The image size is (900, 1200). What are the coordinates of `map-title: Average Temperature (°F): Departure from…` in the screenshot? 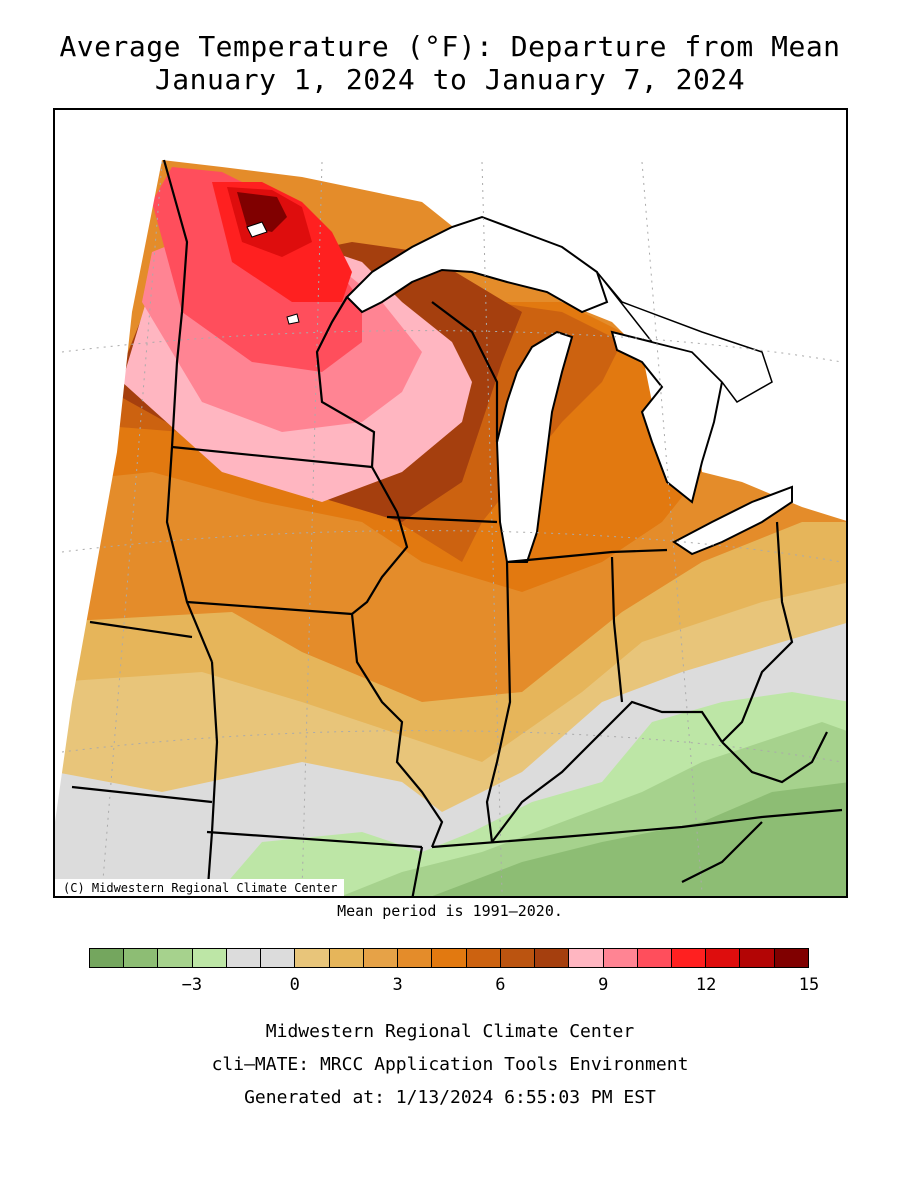 It's located at (450, 46).